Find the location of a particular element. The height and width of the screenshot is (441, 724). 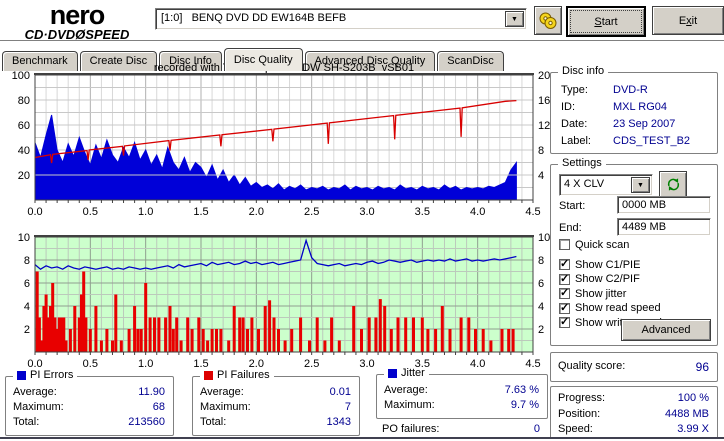

stat-row-total-: Total: 213560 is located at coordinates (89, 422).